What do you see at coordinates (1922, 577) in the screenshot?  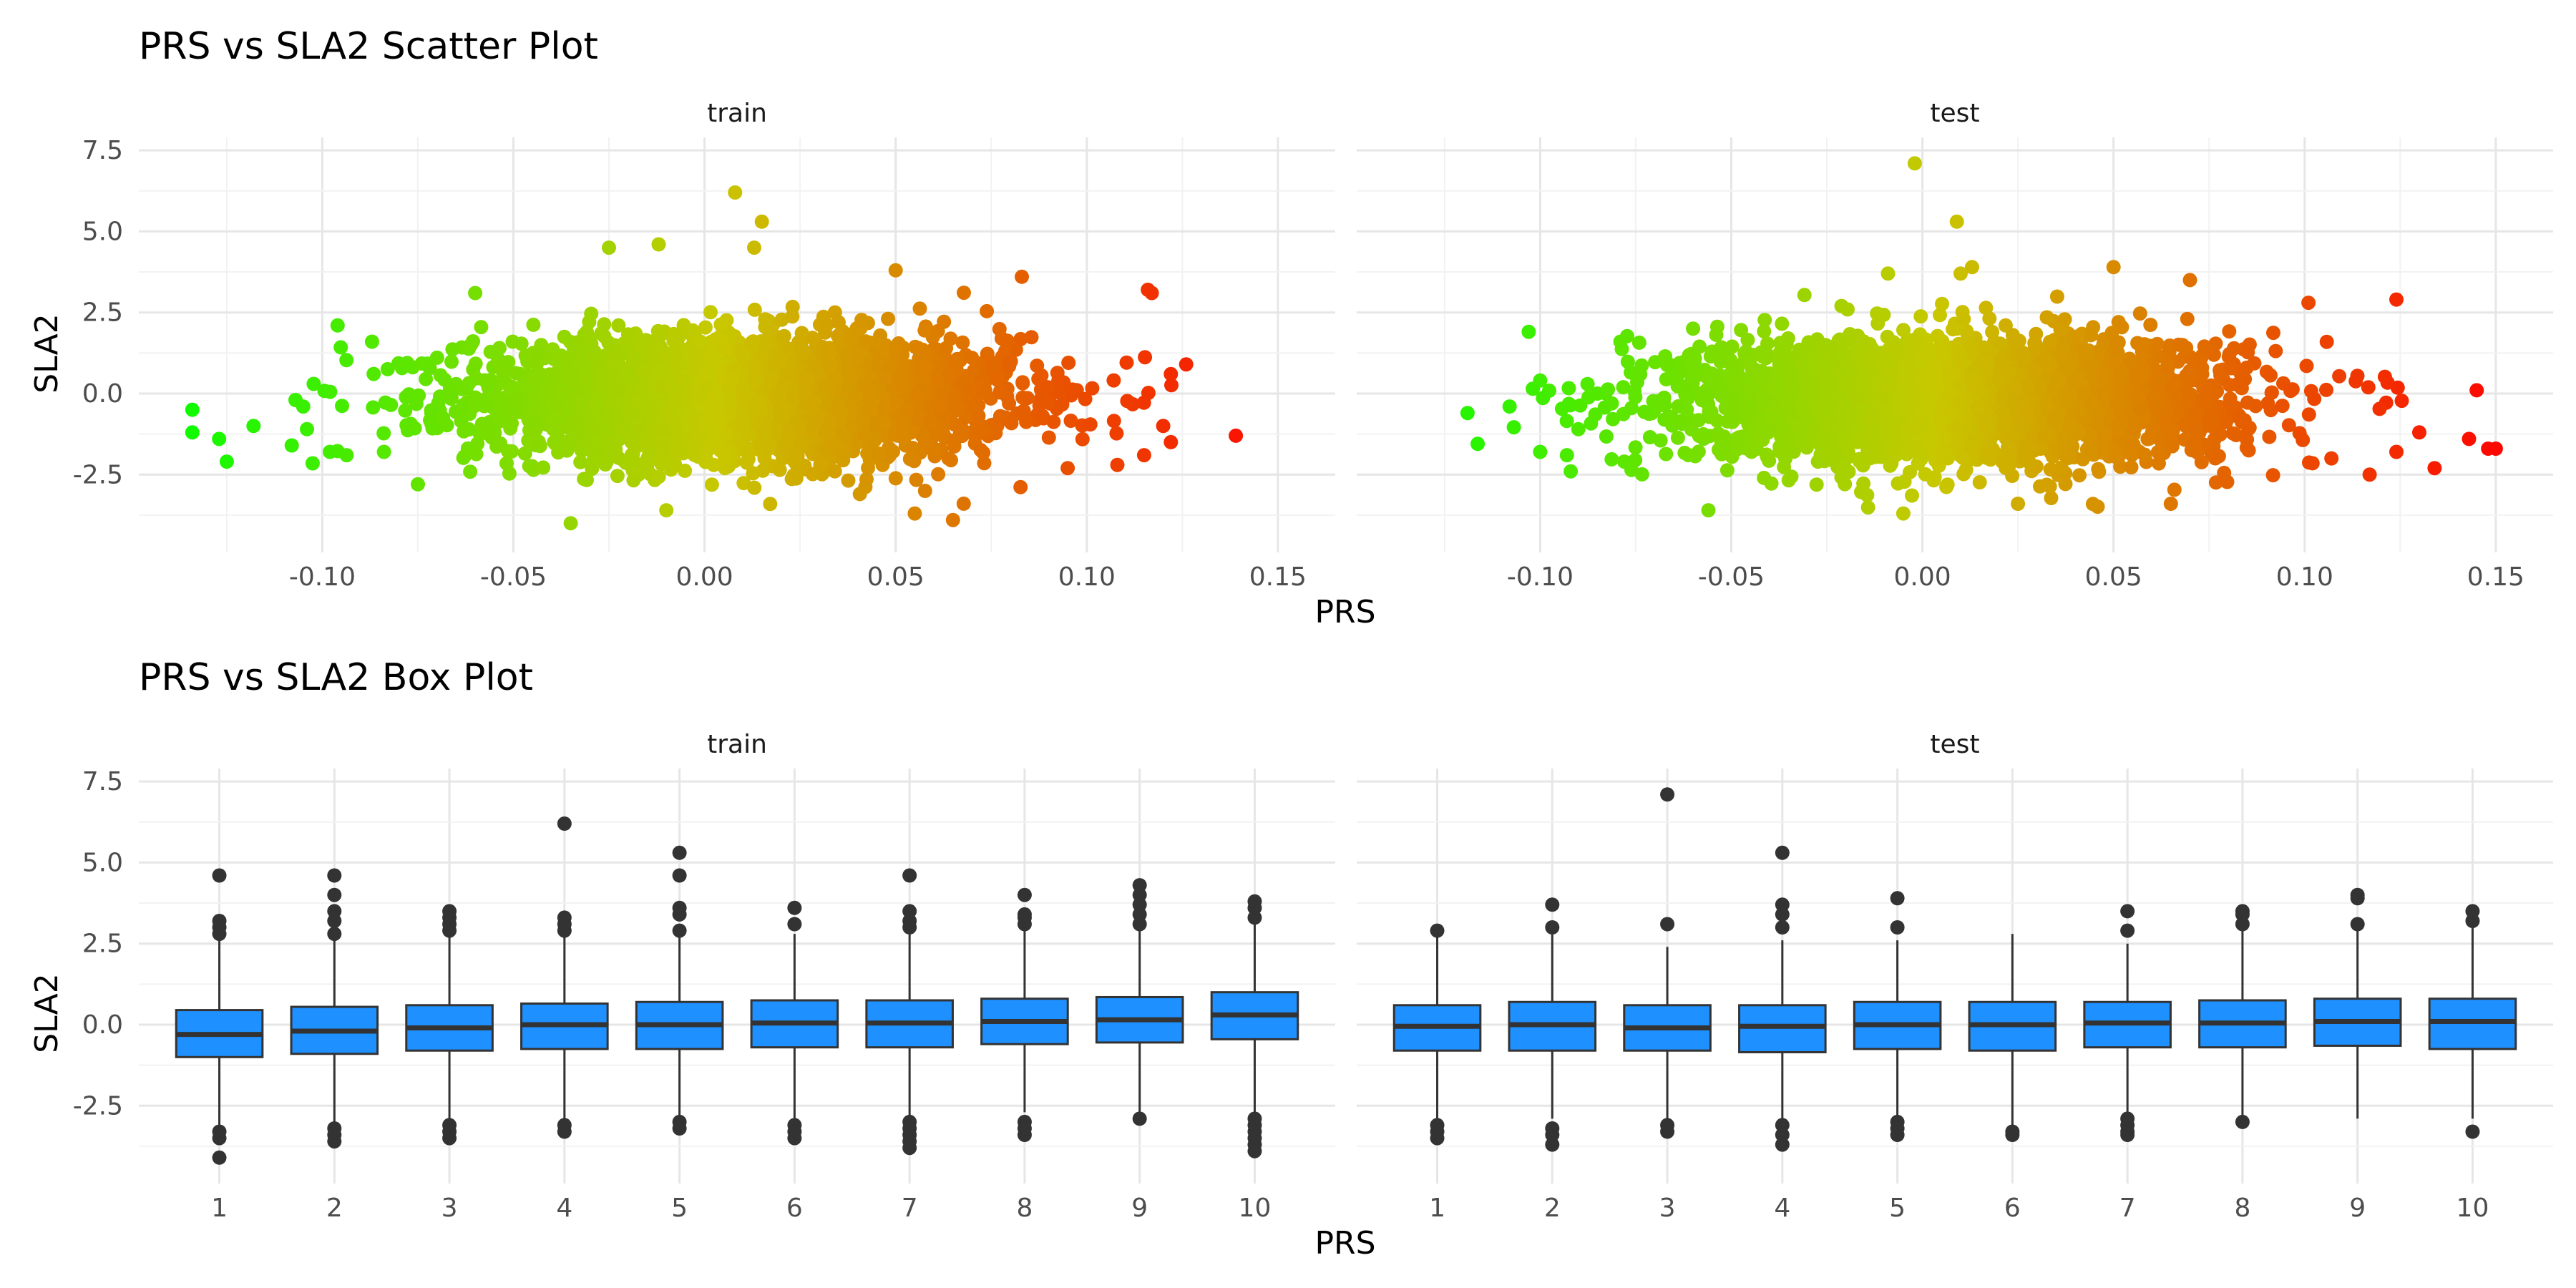 I see `x-tick-label: 0.00` at bounding box center [1922, 577].